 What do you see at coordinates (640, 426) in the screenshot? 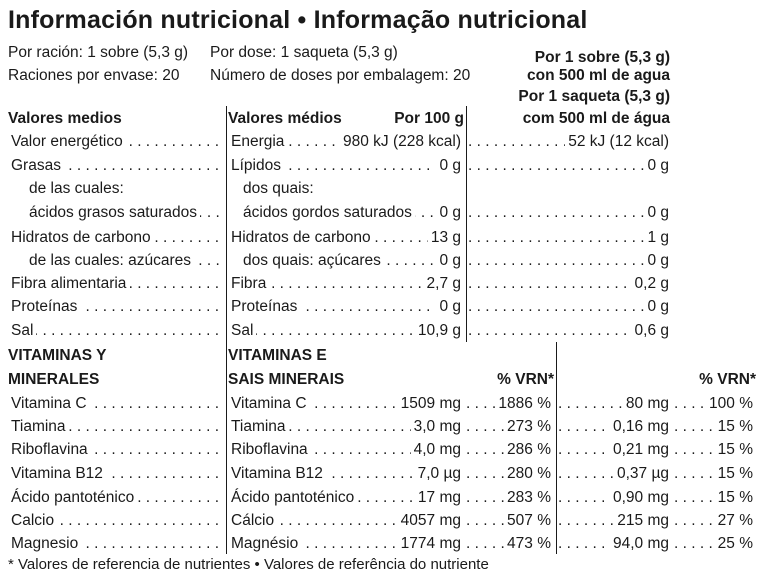
I see `vitamin-value-serving-text: 0,16 mg` at bounding box center [640, 426].